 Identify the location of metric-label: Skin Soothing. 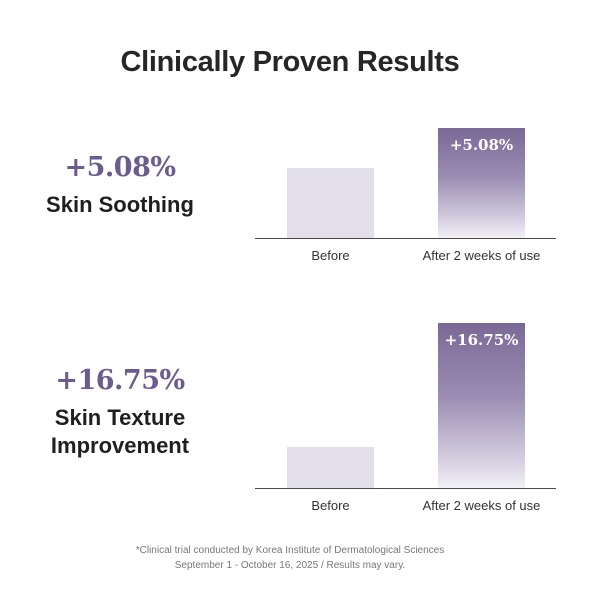
(120, 204).